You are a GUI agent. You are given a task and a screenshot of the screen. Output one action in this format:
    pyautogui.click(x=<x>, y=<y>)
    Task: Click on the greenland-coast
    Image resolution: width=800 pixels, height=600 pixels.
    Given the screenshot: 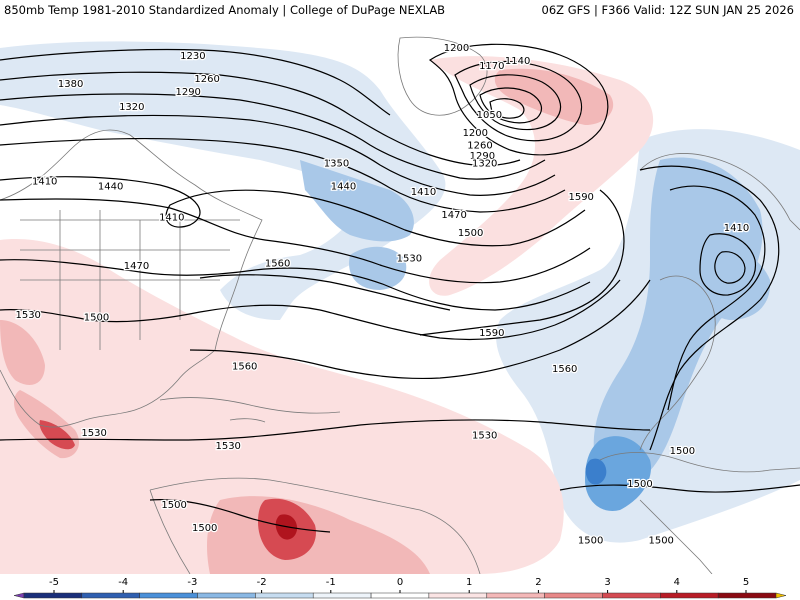 What is the action you would take?
    pyautogui.click(x=442, y=76)
    